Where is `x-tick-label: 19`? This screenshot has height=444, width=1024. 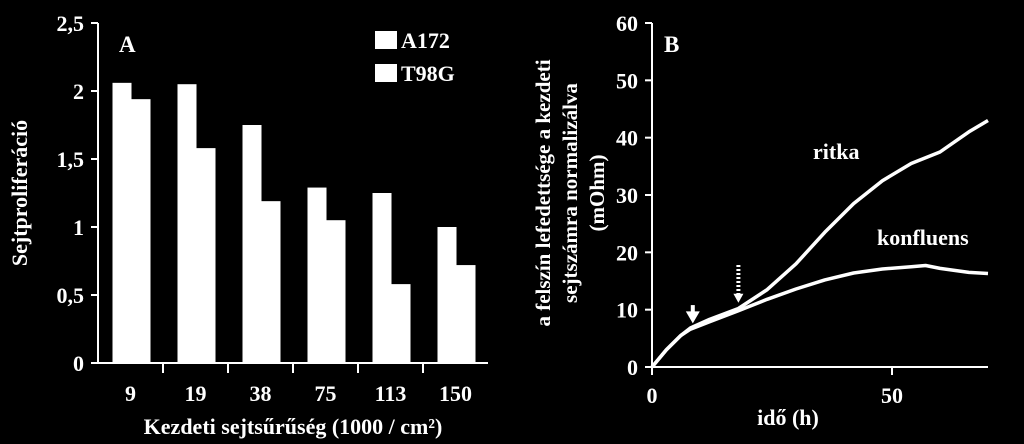
x-tick-label: 19 is located at coordinates (196, 393).